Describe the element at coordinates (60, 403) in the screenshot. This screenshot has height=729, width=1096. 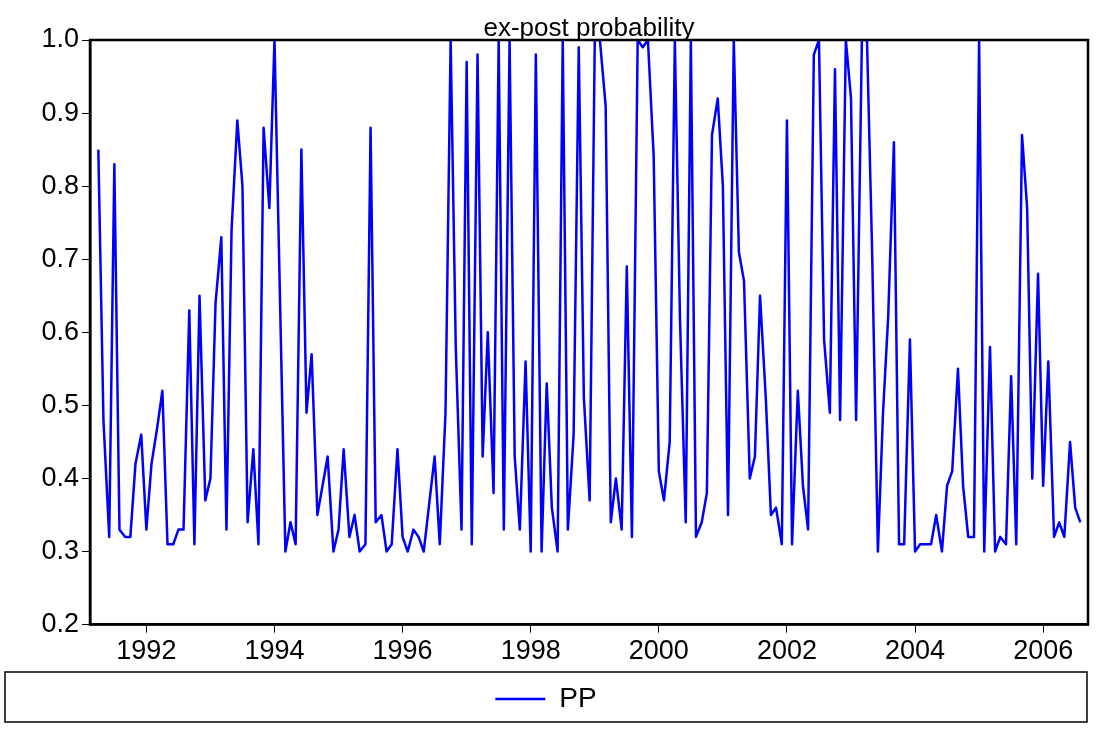
I see `y-tick-label: 0.5` at that location.